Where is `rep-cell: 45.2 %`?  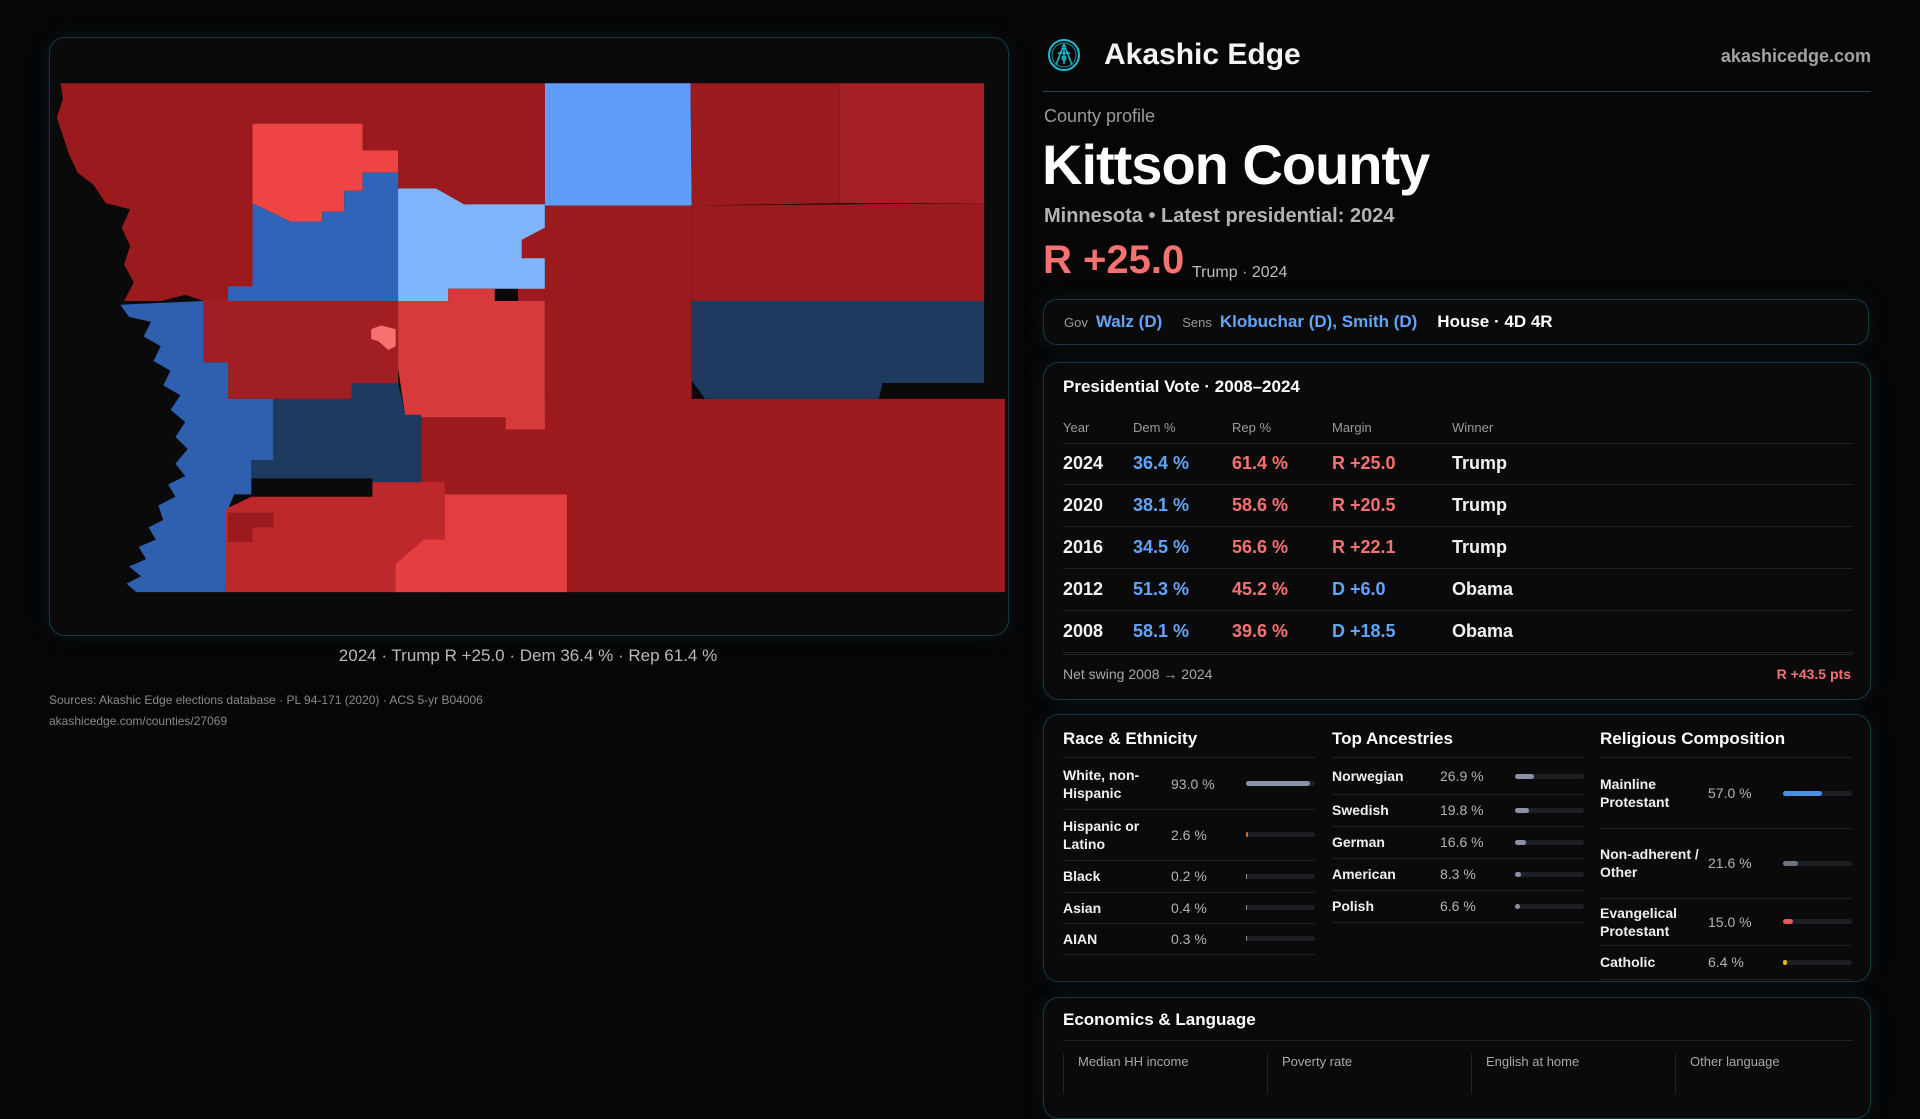
rep-cell: 45.2 % is located at coordinates (1260, 589).